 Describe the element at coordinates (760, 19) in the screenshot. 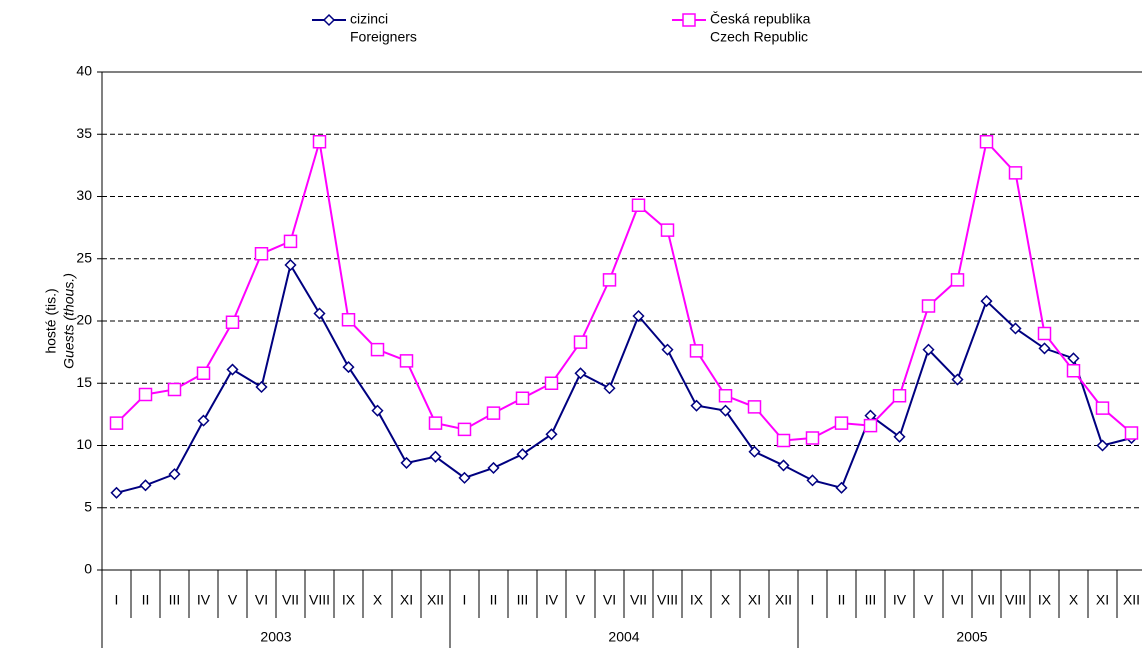

I see `legend-label: Česká republika` at that location.